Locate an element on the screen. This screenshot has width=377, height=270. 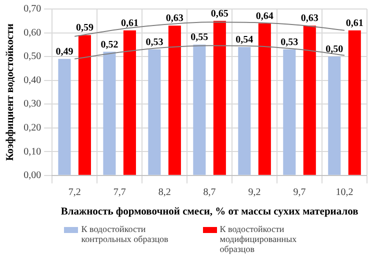
x-tick-label: 7,2 is located at coordinates (74, 192).